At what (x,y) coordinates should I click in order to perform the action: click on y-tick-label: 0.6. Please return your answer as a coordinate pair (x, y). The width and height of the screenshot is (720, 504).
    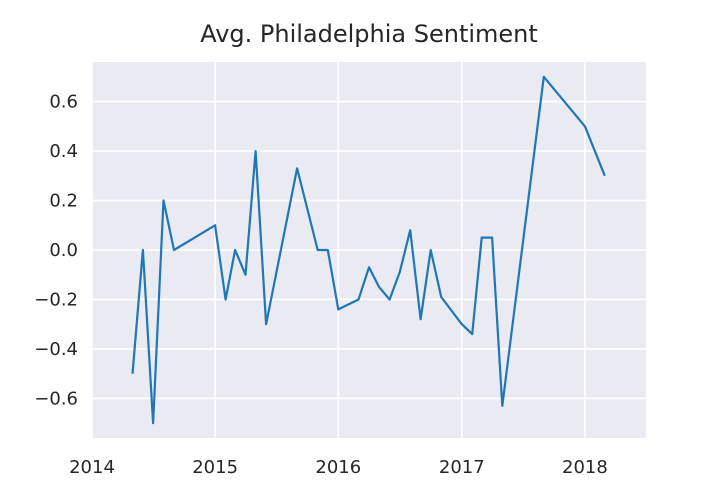
    Looking at the image, I should click on (63, 102).